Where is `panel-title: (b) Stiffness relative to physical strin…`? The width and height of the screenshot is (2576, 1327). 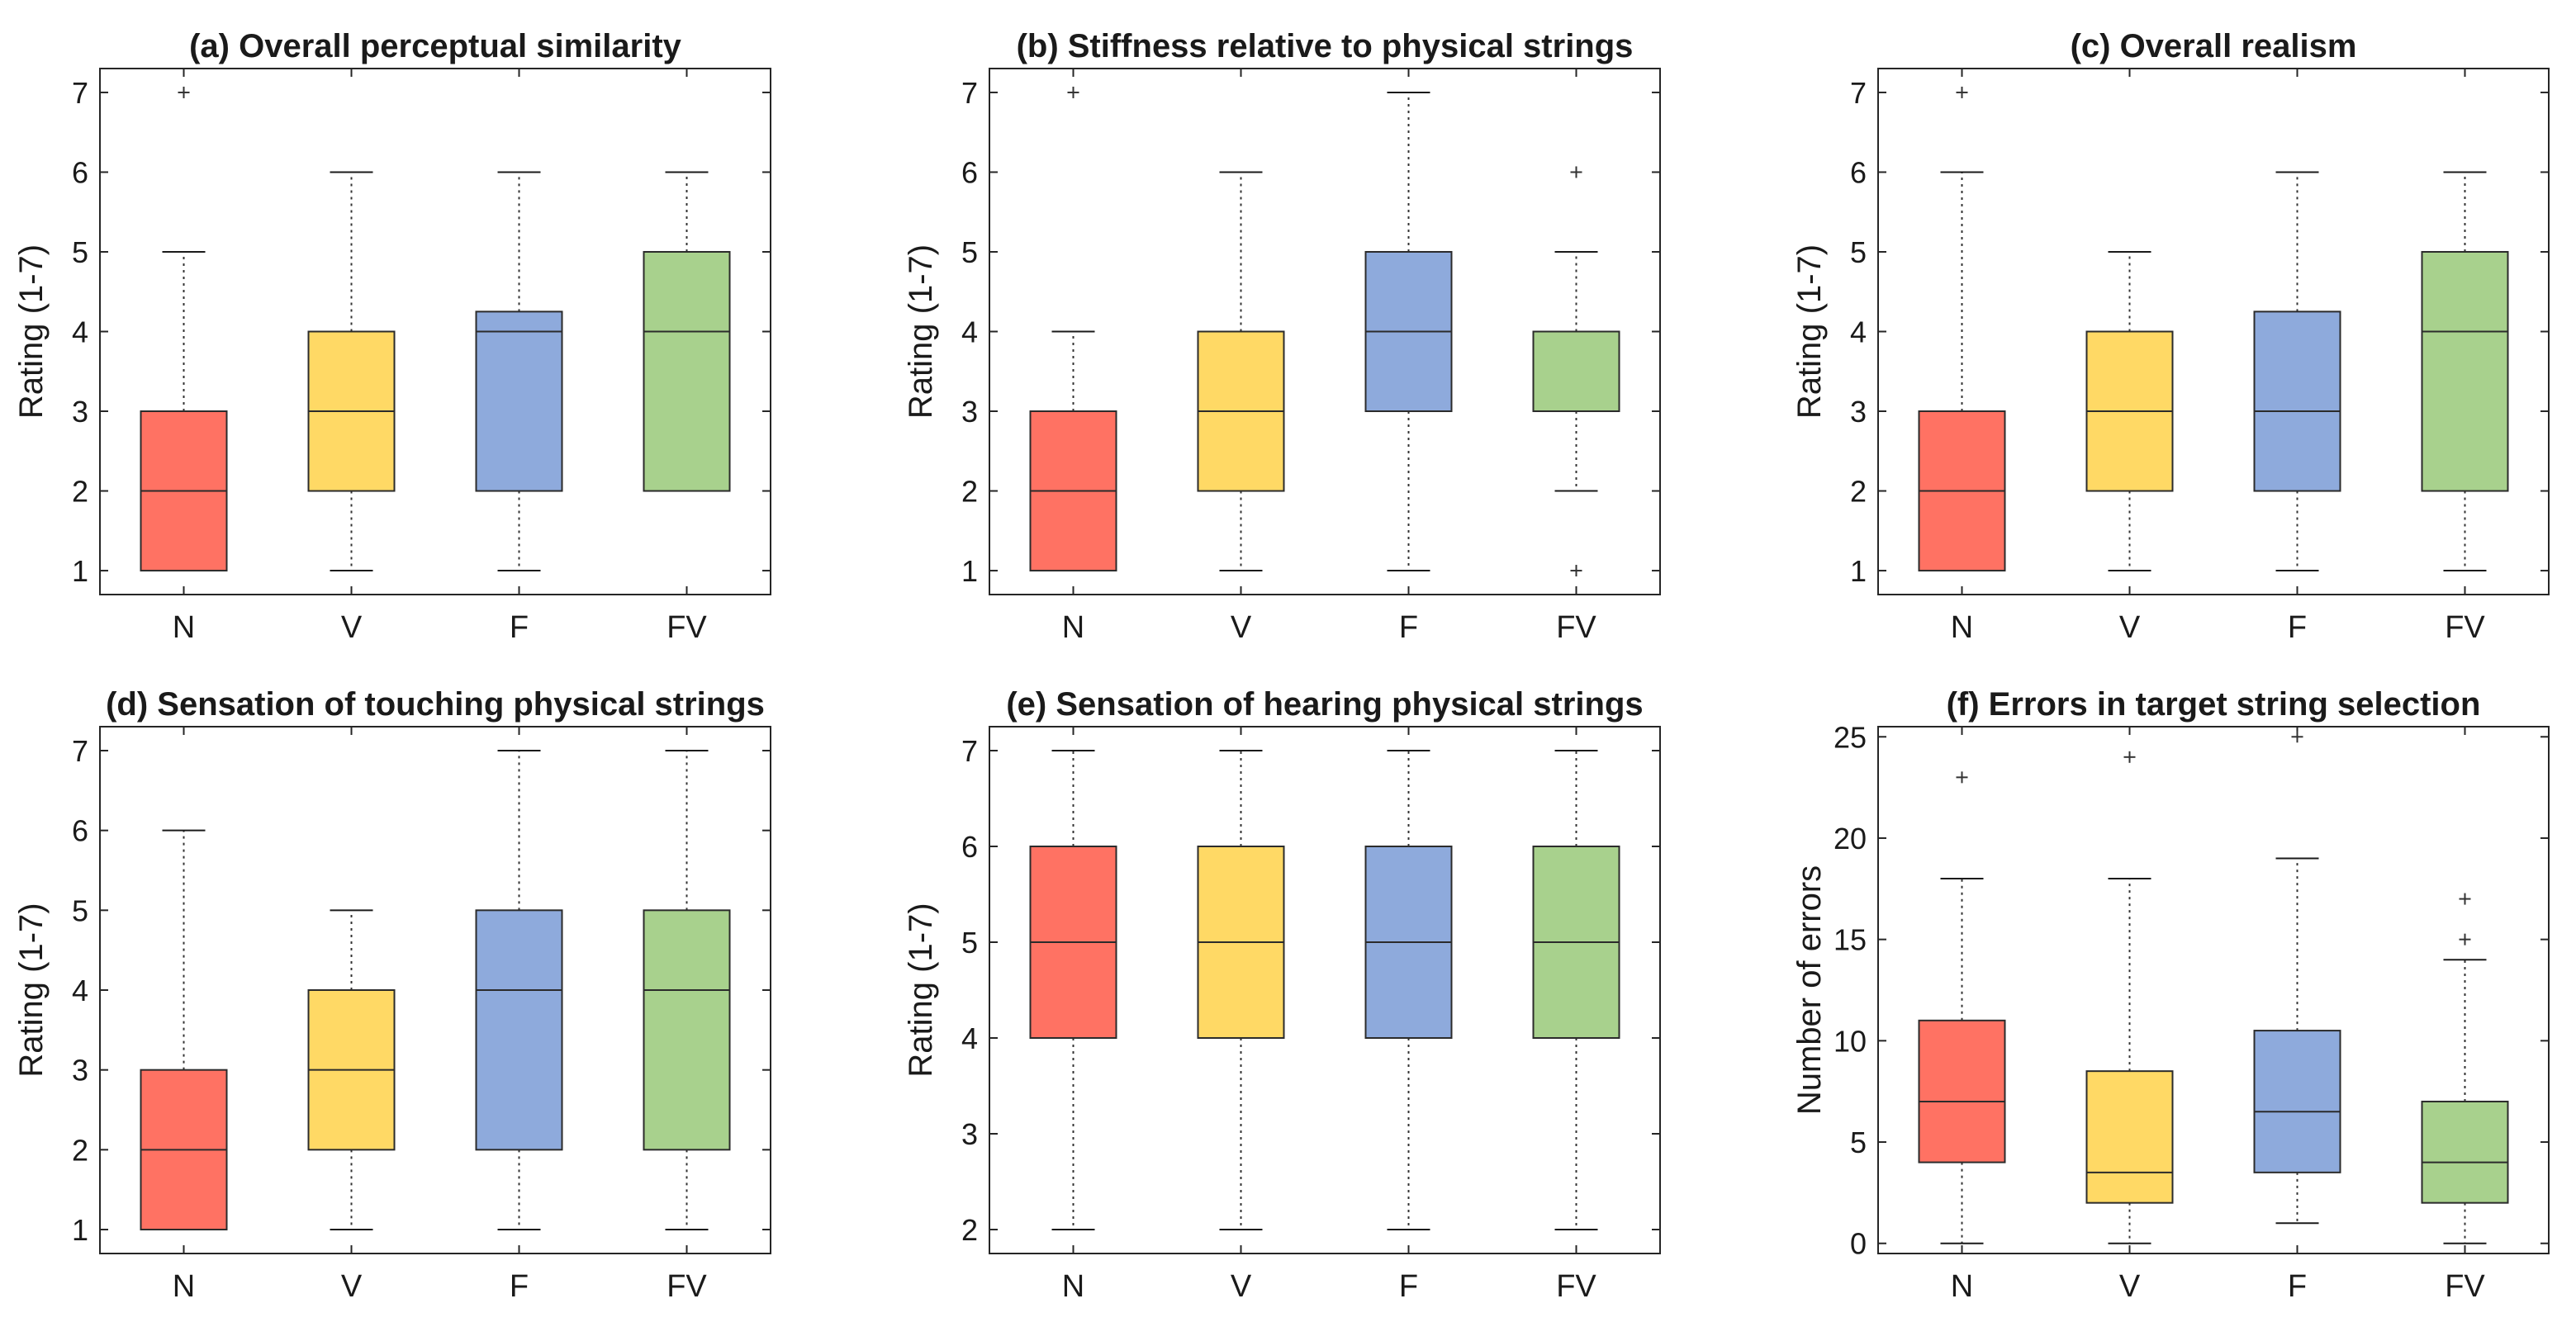
panel-title: (b) Stiffness relative to physical strin… is located at coordinates (1325, 46).